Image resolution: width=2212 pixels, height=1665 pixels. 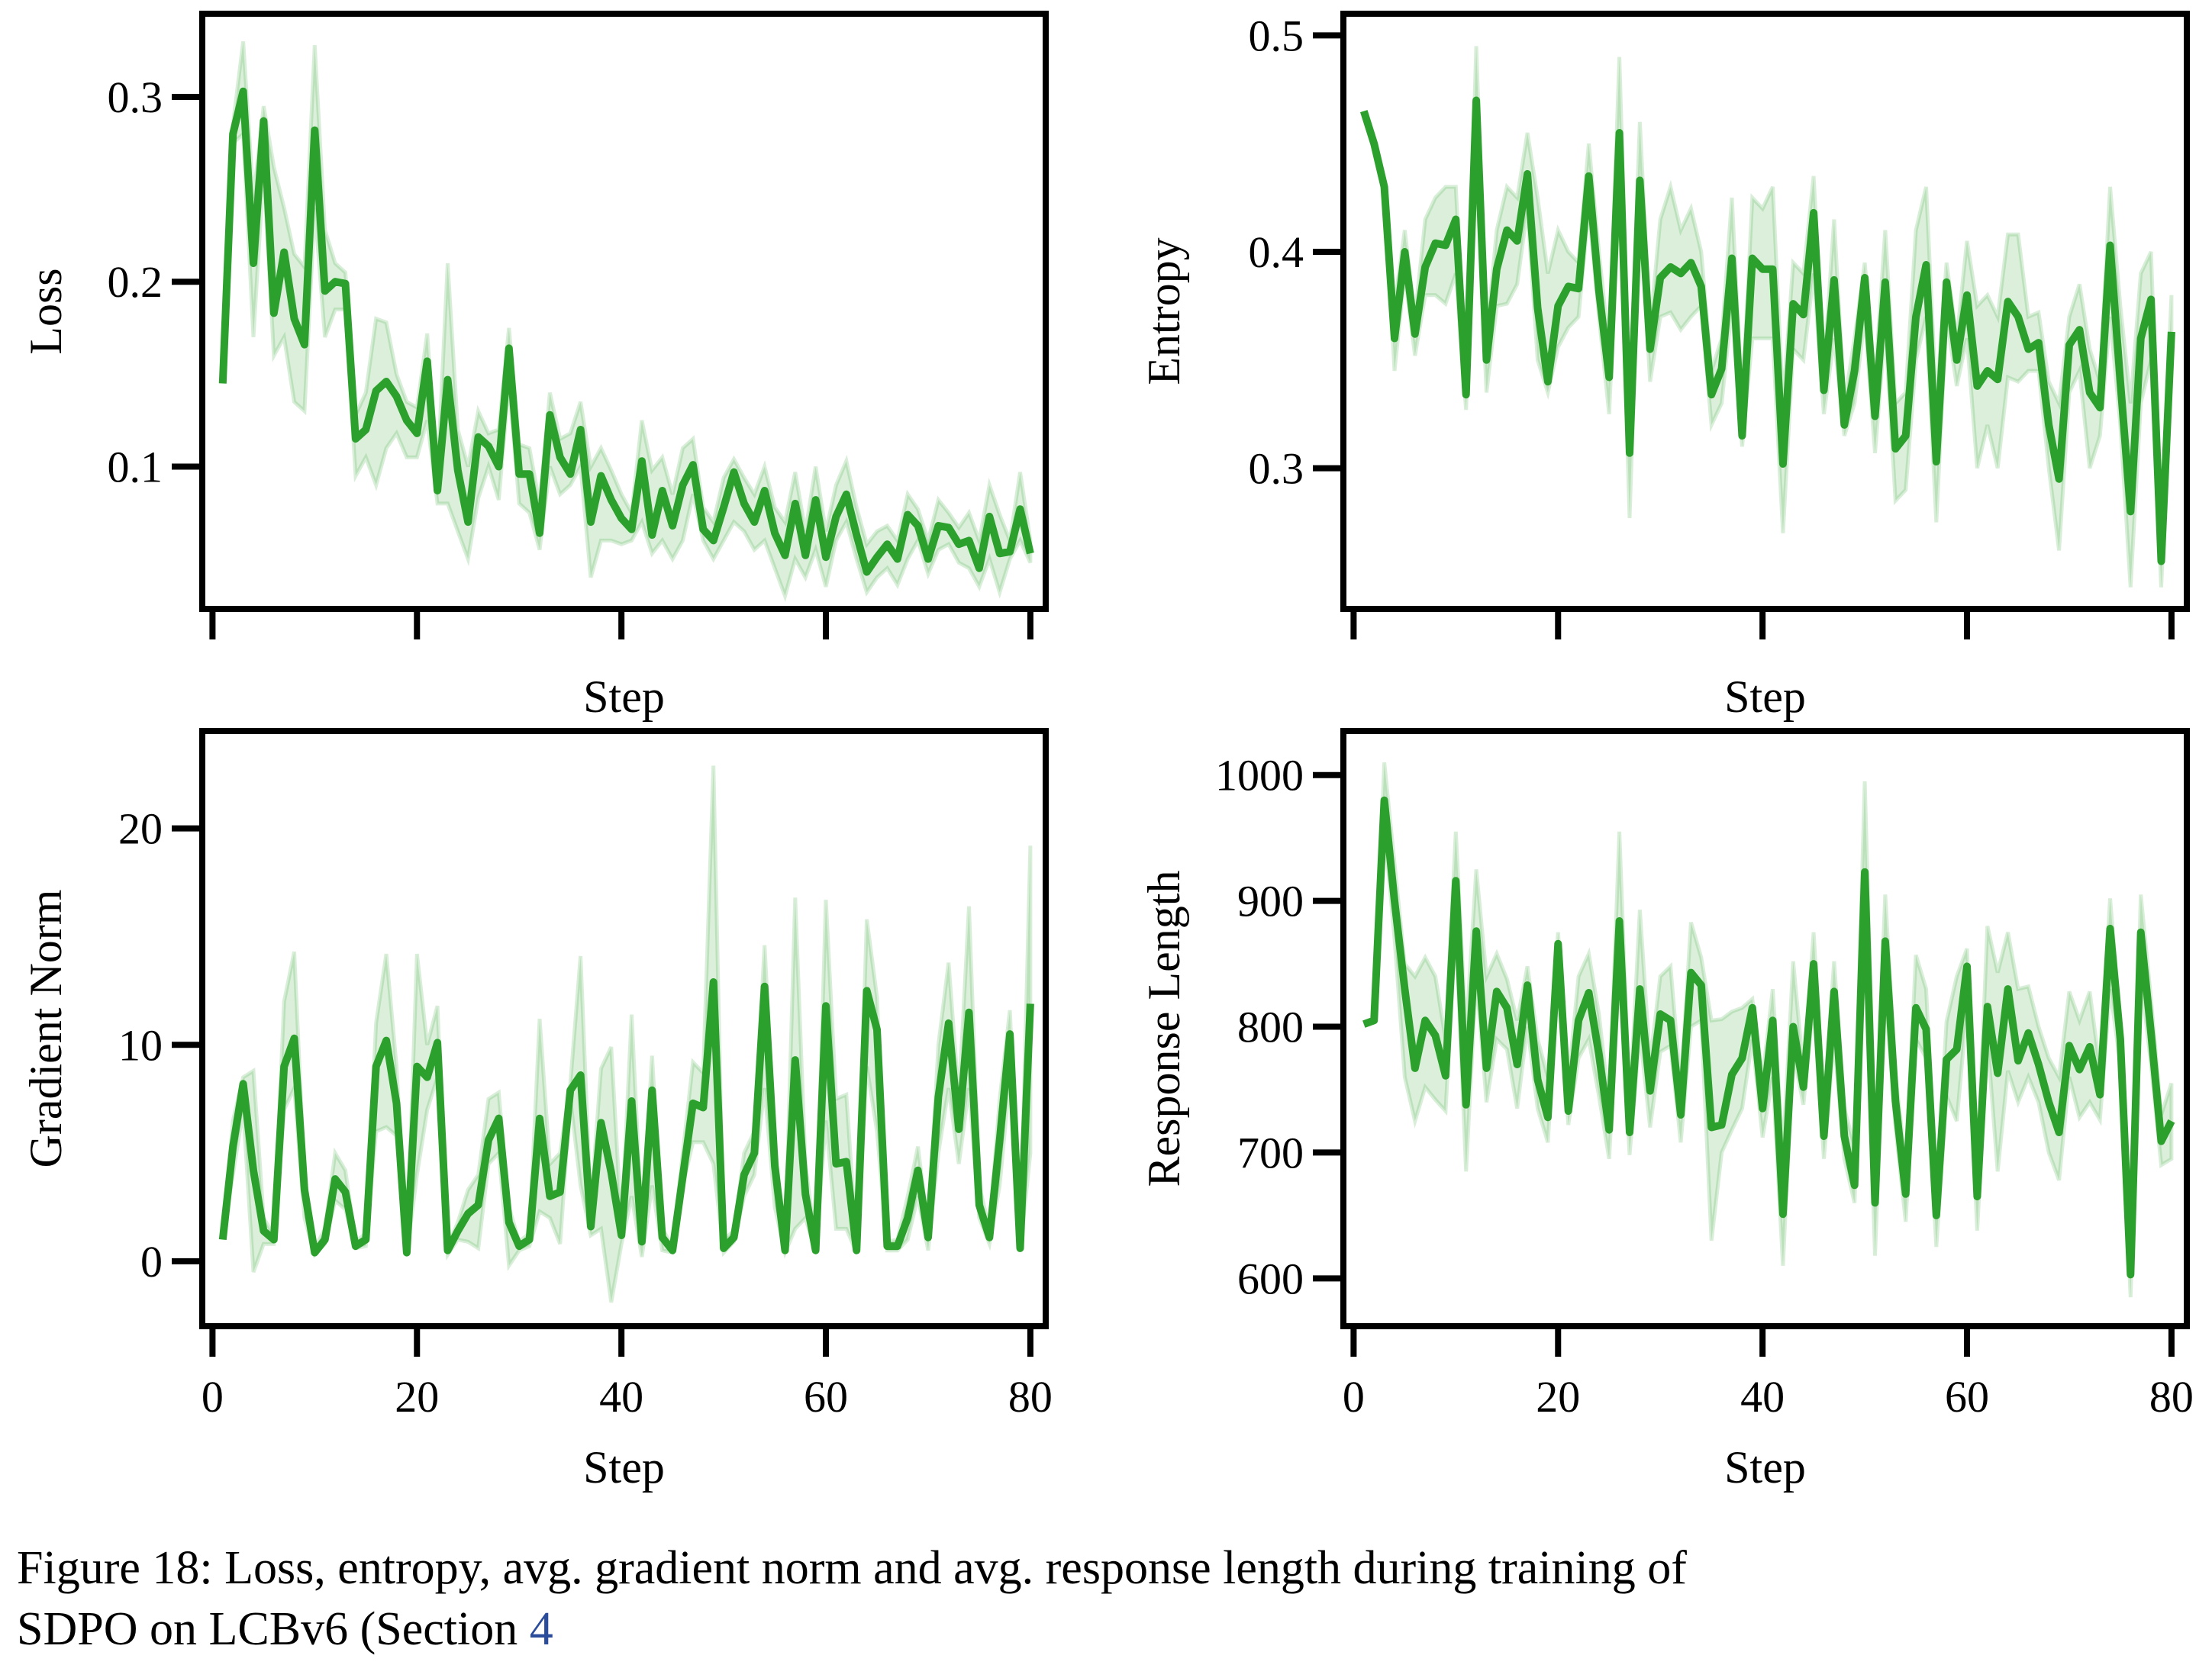 I want to click on y-tick-label: 0.2, so click(x=135, y=282).